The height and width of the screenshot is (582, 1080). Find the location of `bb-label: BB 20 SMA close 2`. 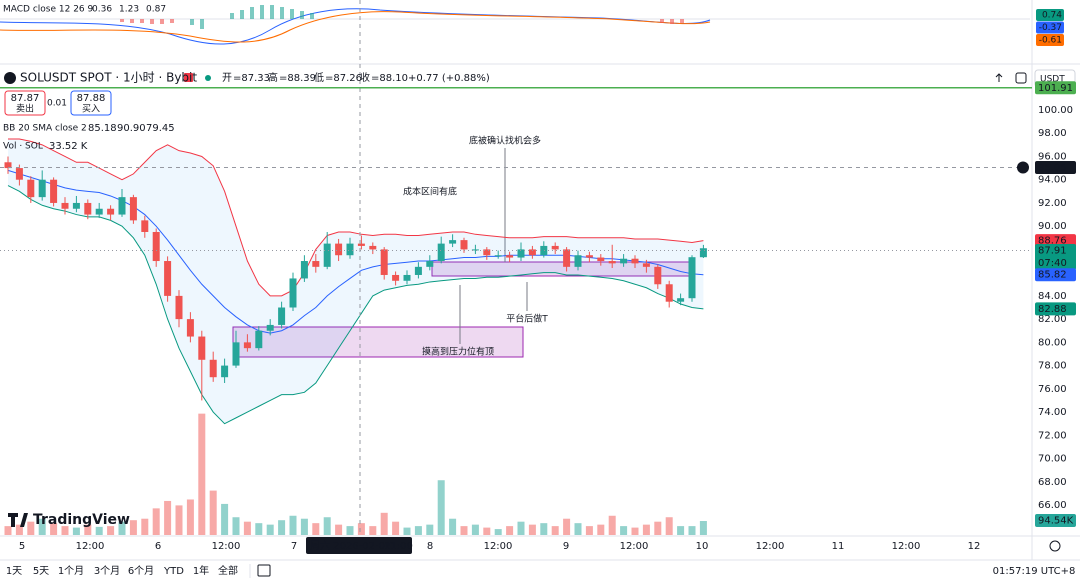

bb-label: BB 20 SMA close 2 is located at coordinates (45, 129).